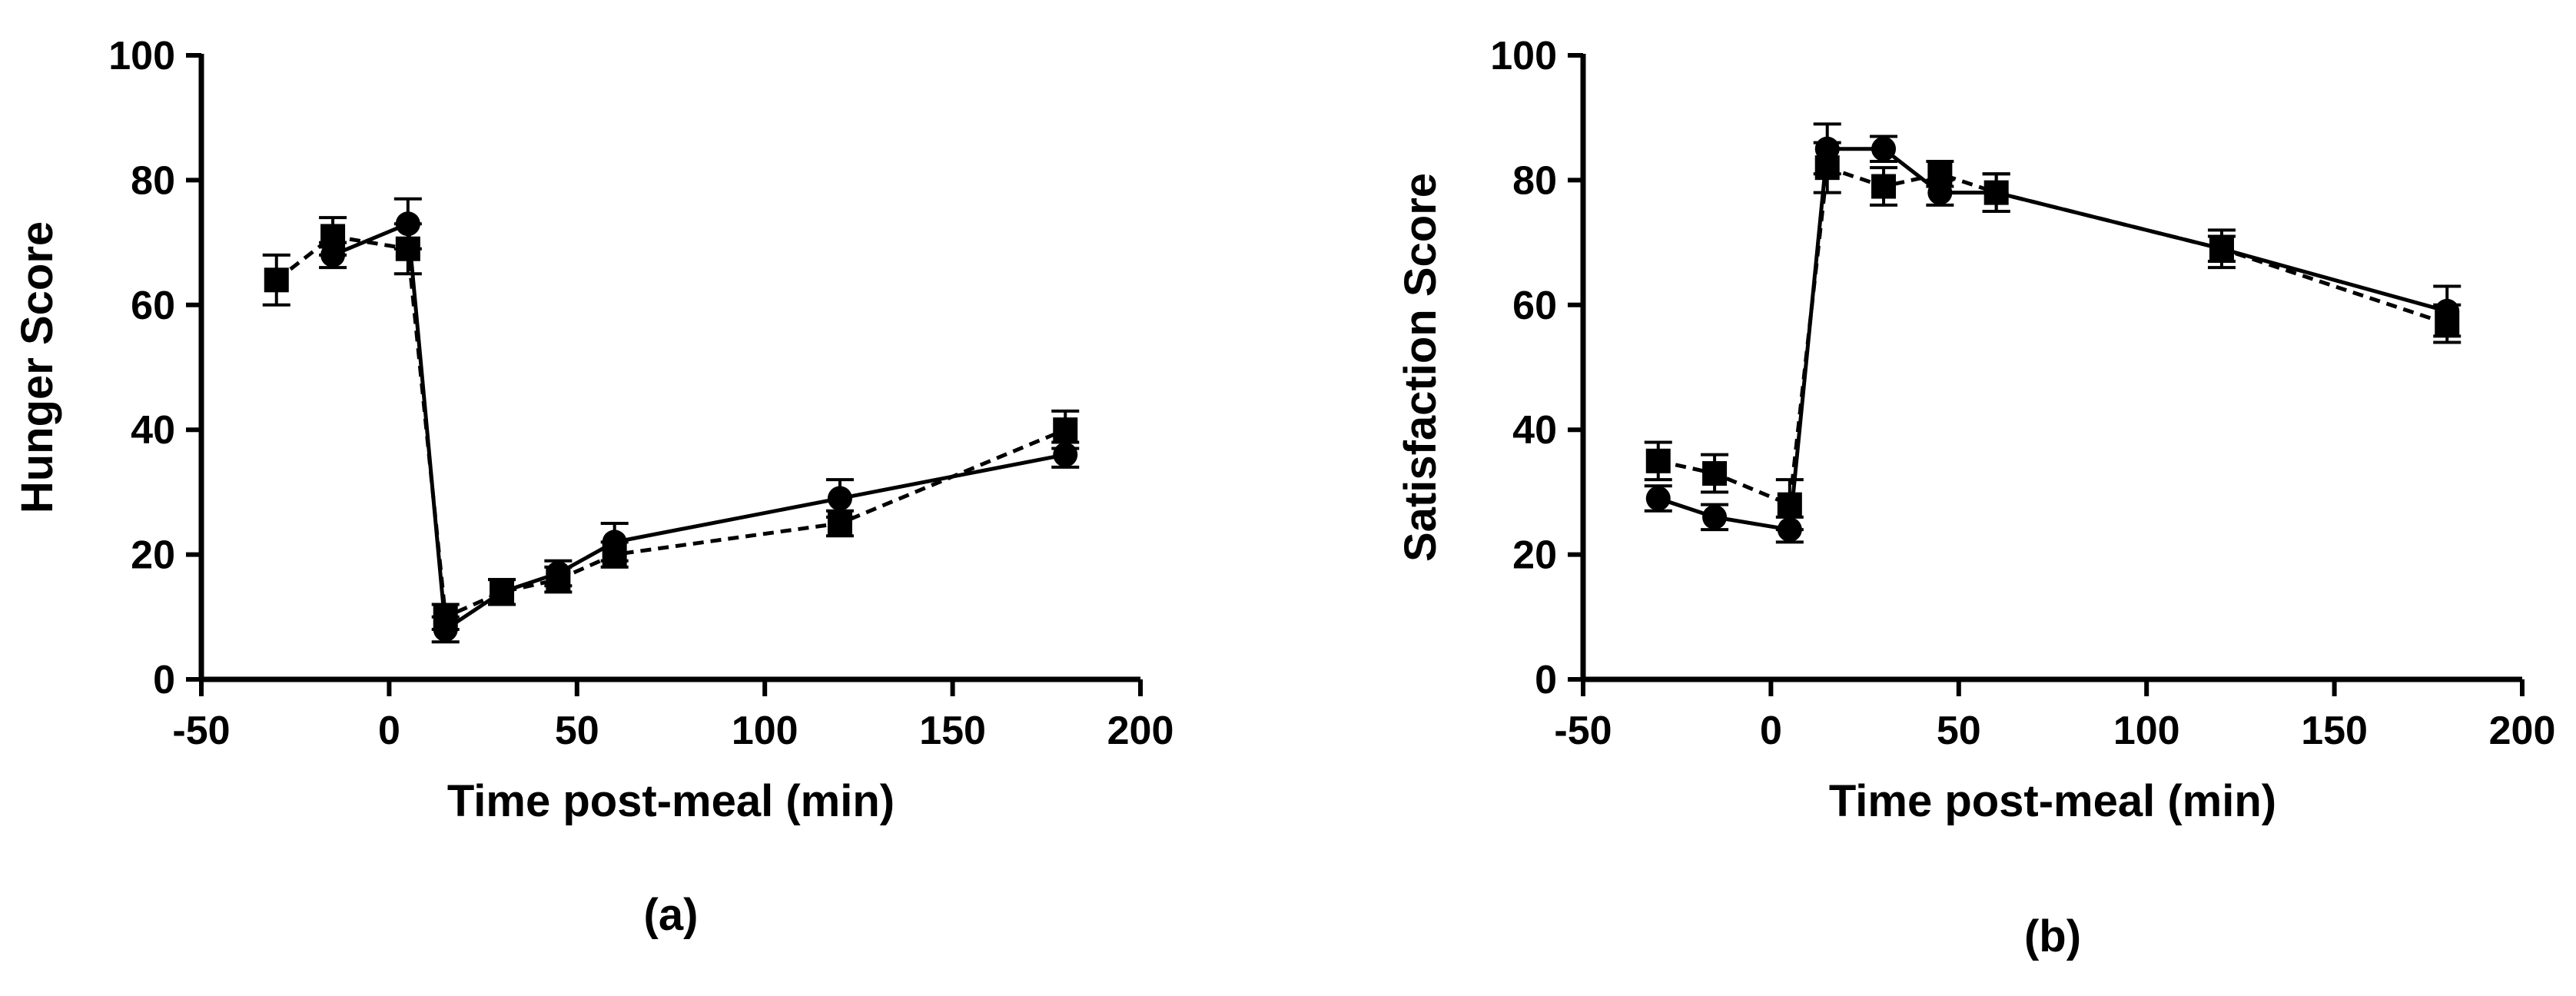 The height and width of the screenshot is (996, 2576). Describe the element at coordinates (671, 915) in the screenshot. I see `panel-label: (a)` at that location.